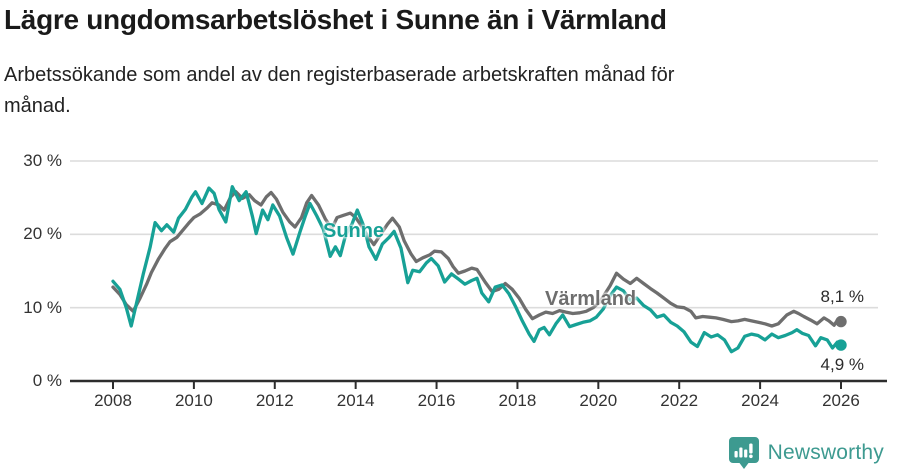 Image resolution: width=900 pixels, height=474 pixels. I want to click on newsworthy-logo: Newsworthy, so click(806, 453).